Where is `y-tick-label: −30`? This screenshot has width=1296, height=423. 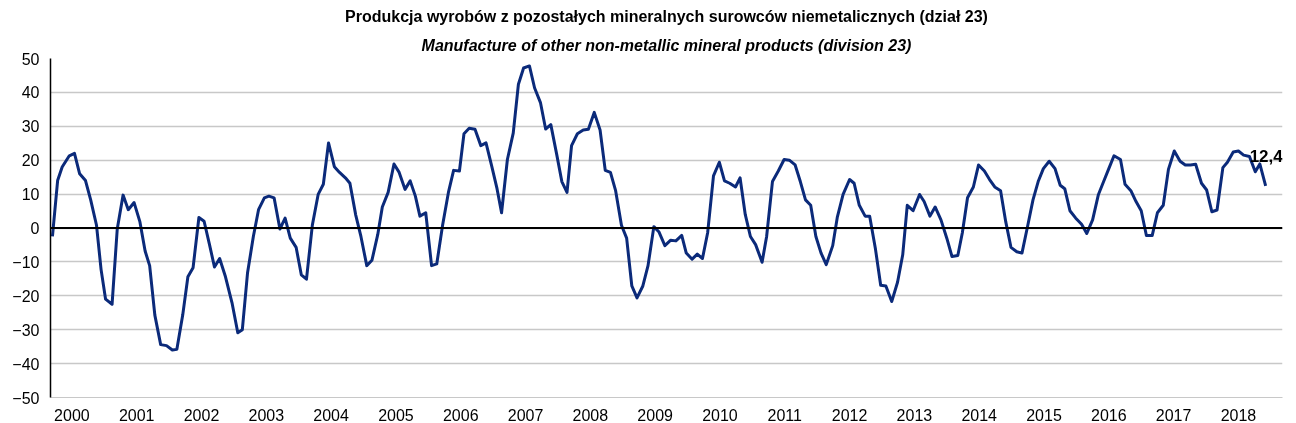 y-tick-label: −30 is located at coordinates (26, 330).